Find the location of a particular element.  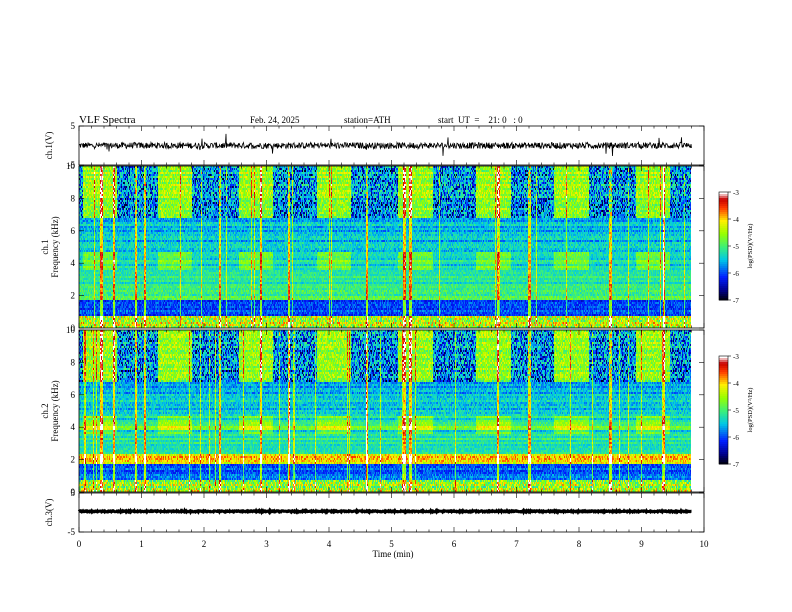

x-axis-label: Time (min) is located at coordinates (393, 554).